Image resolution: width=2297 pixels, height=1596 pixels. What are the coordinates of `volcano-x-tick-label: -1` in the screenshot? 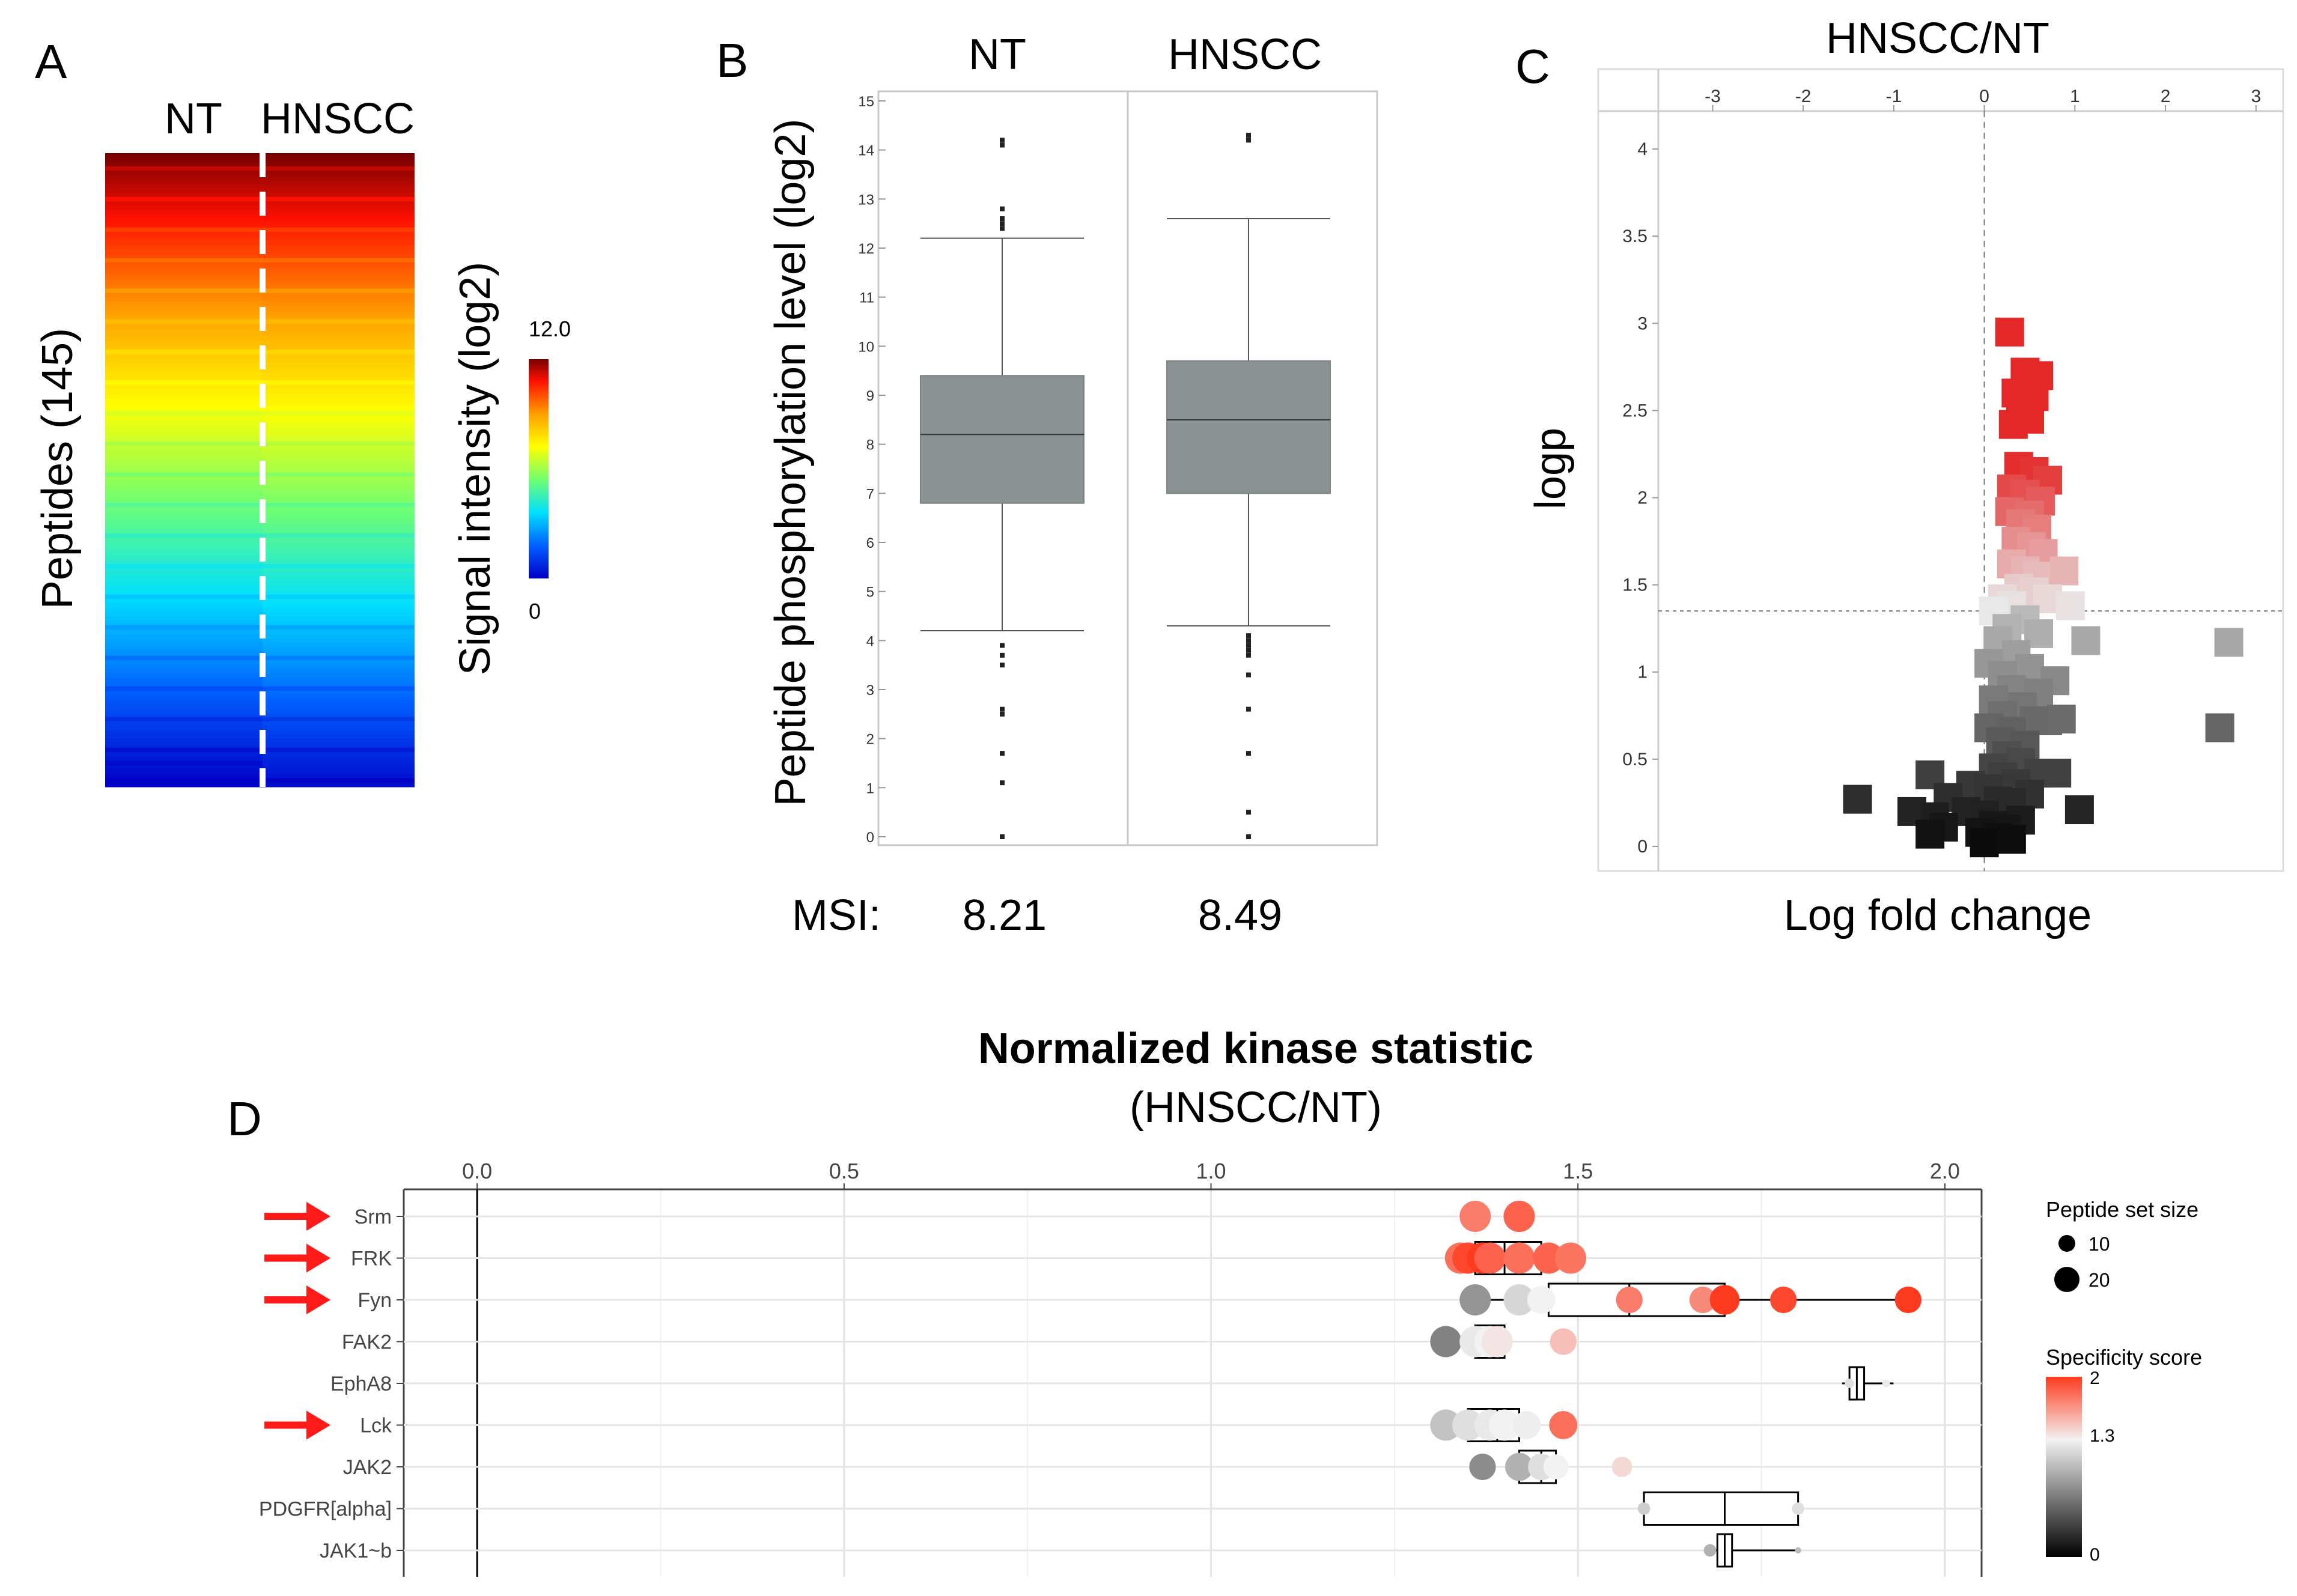 It's located at (1894, 96).